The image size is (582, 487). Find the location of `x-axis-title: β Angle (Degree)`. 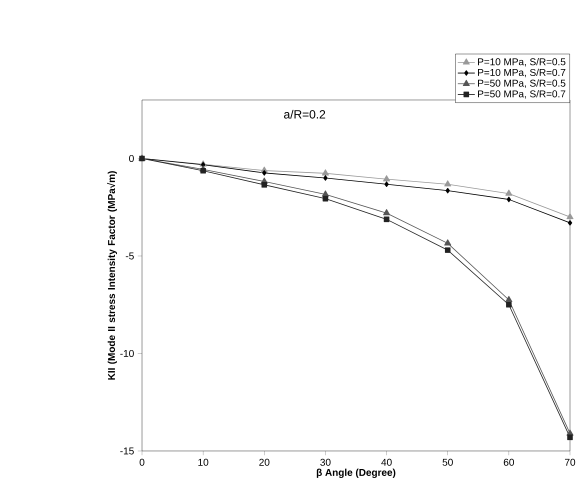

x-axis-title: β Angle (Degree) is located at coordinates (356, 473).